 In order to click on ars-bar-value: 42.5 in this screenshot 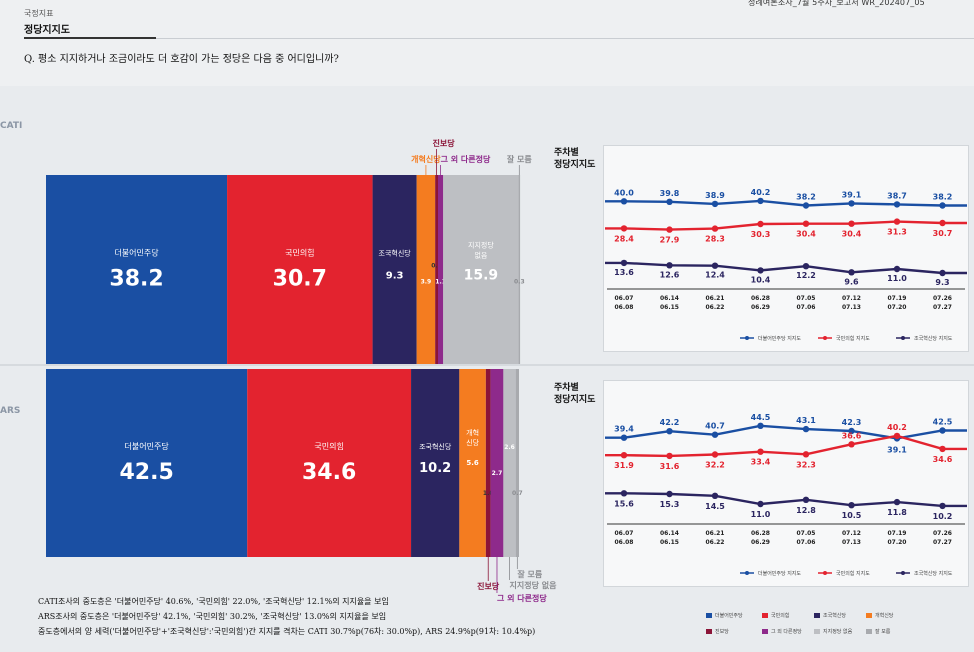, I will do `click(146, 472)`.